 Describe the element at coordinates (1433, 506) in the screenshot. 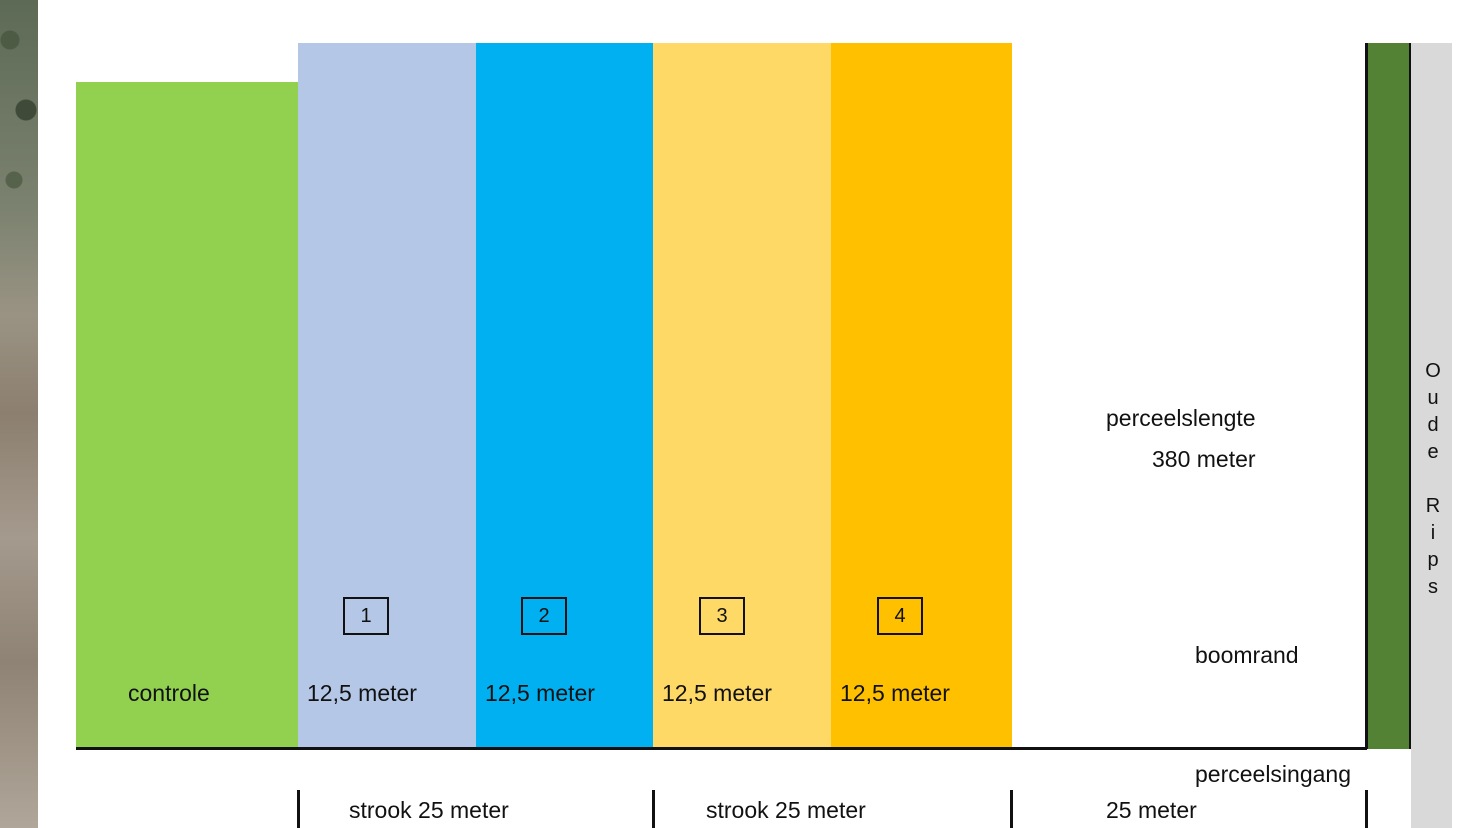

I see `road-name-char: R` at that location.